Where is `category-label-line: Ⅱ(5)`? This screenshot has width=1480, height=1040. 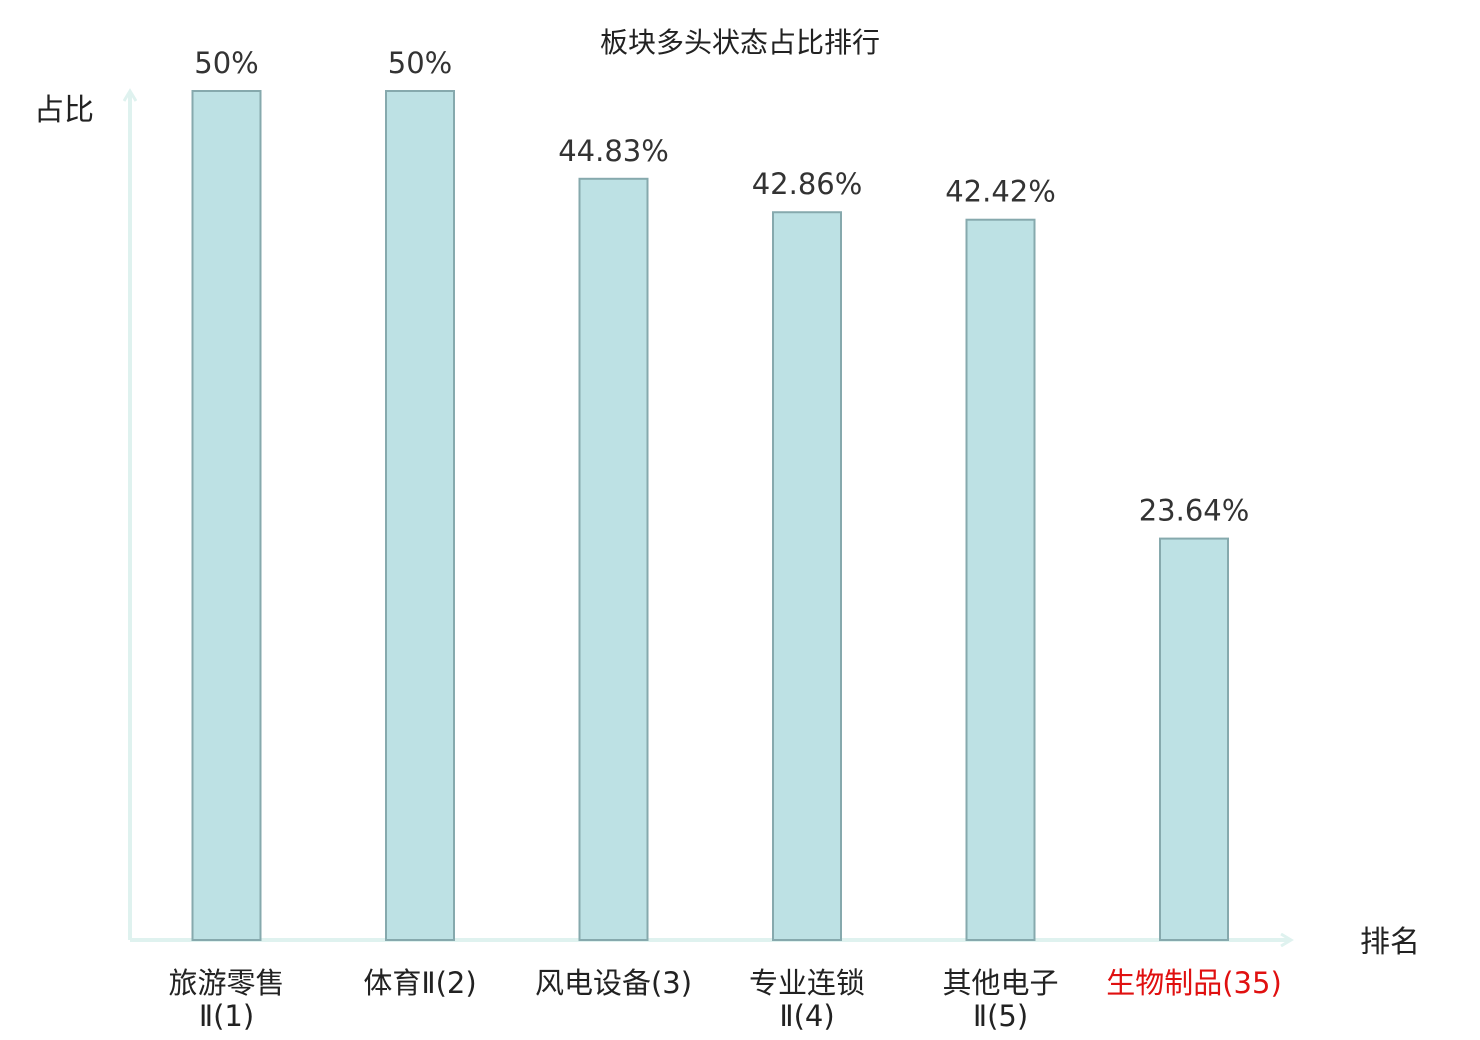
category-label-line: Ⅱ(5) is located at coordinates (1000, 1016).